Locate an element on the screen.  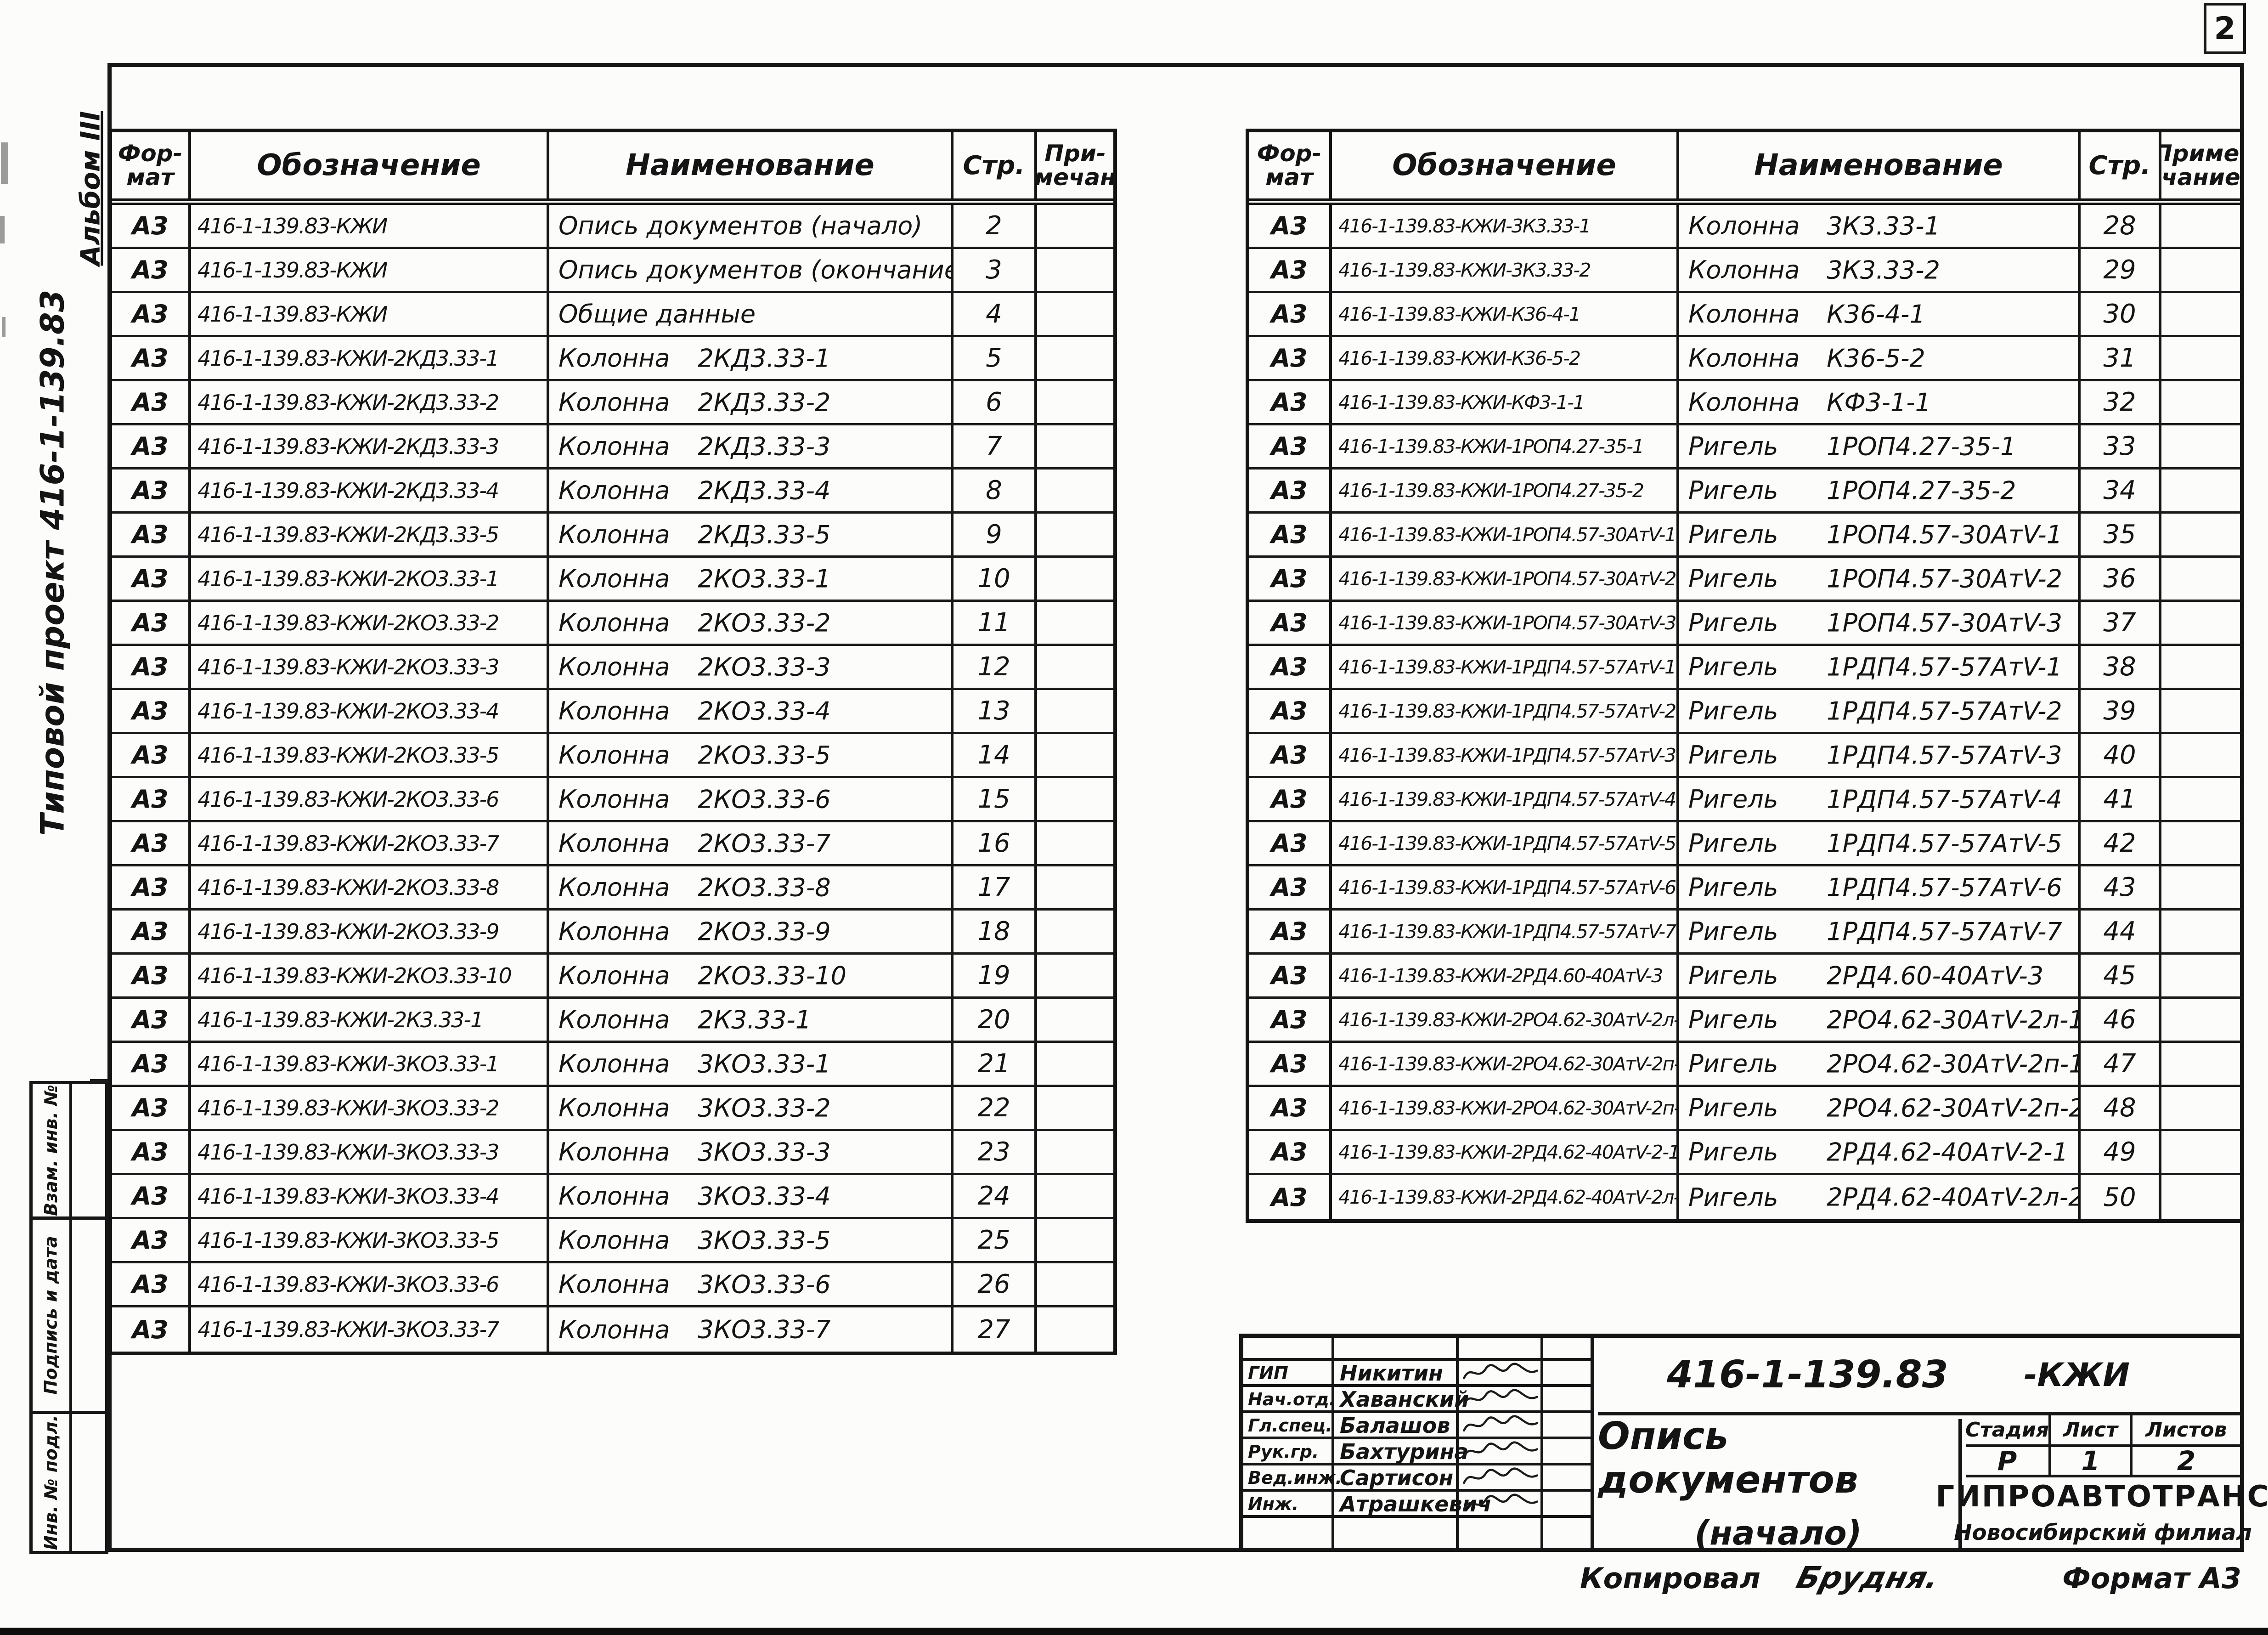
signer-name: Атрашкевич is located at coordinates (1412, 1504).